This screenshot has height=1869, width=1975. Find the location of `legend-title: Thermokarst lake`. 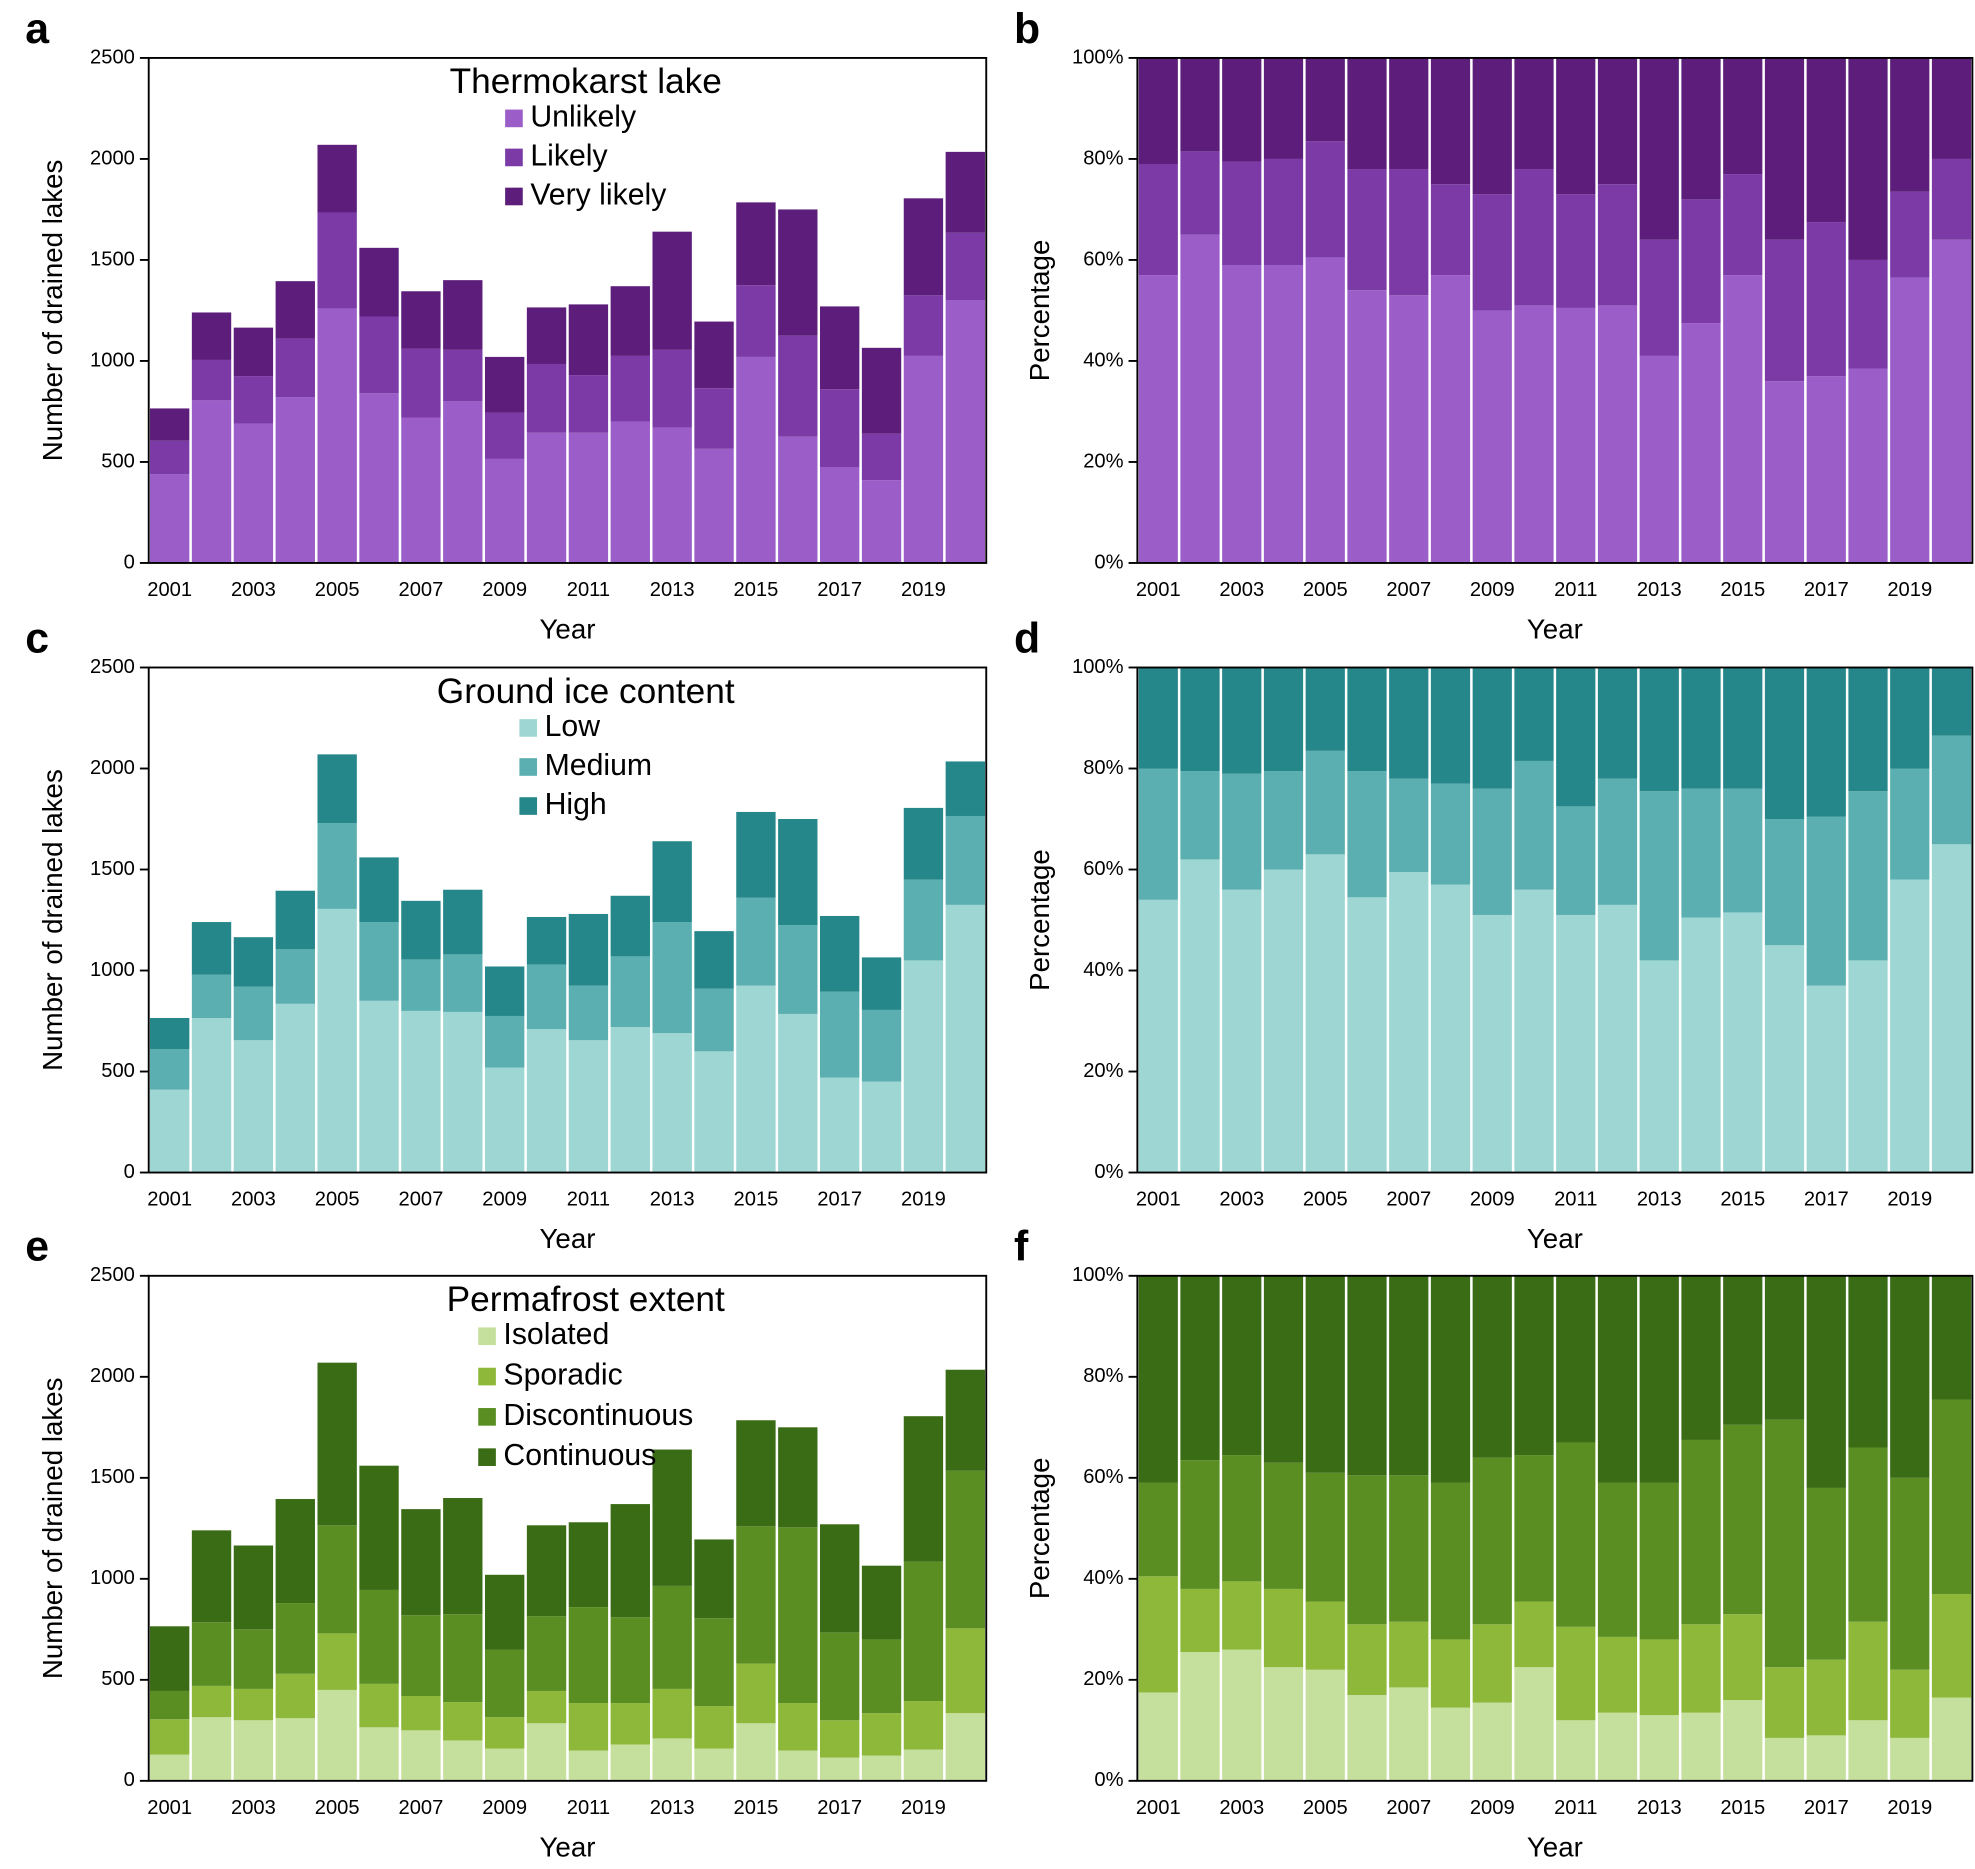

legend-title: Thermokarst lake is located at coordinates (586, 81).